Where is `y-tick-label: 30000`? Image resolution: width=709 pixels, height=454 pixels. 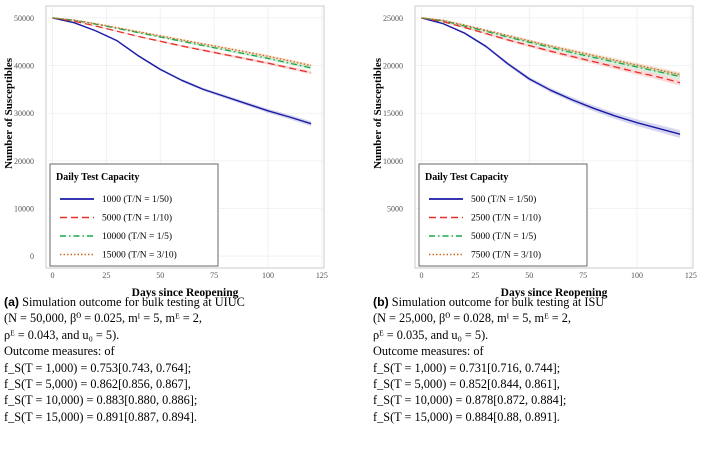 y-tick-label: 30000 is located at coordinates (24, 113).